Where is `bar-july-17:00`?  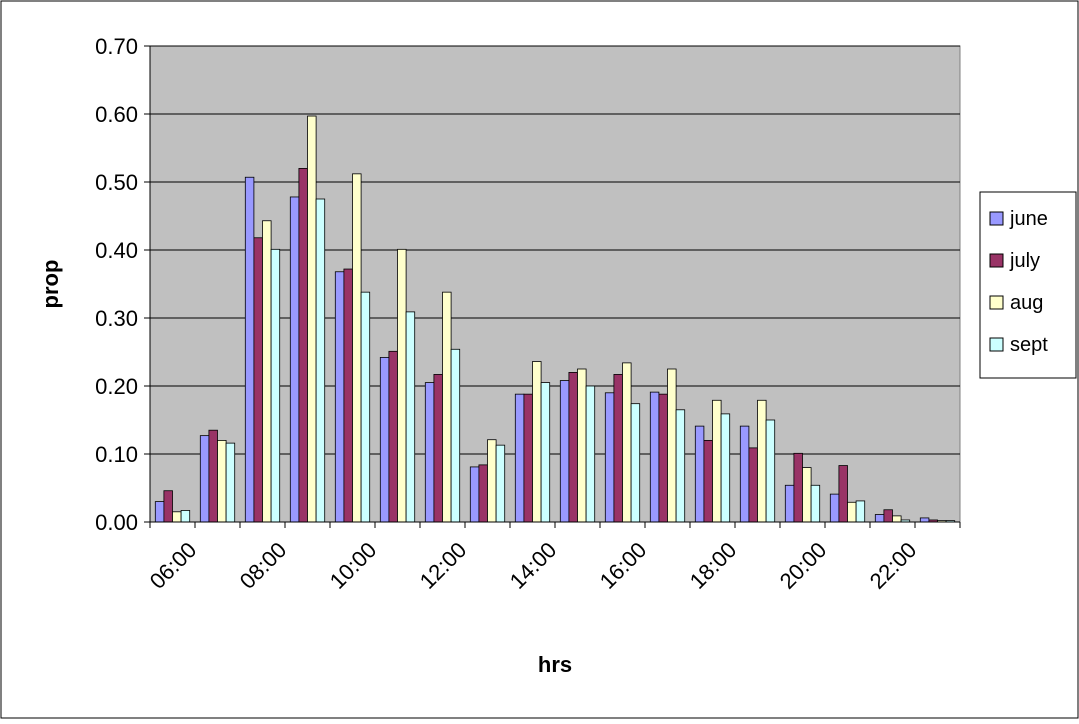
bar-july-17:00 is located at coordinates (663, 458).